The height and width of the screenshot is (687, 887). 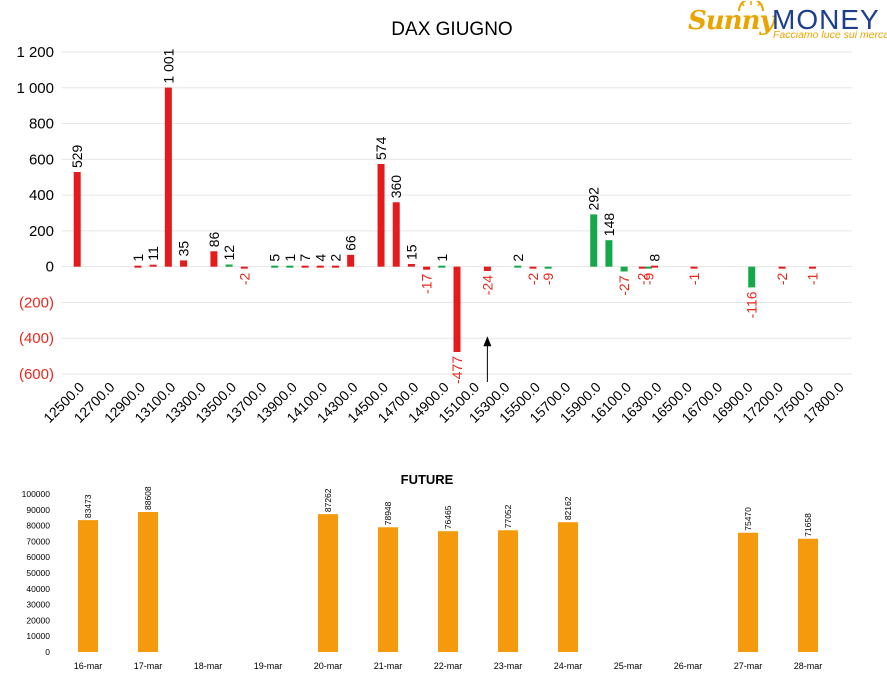 What do you see at coordinates (411, 252) in the screenshot?
I see `bar-data-label: 15` at bounding box center [411, 252].